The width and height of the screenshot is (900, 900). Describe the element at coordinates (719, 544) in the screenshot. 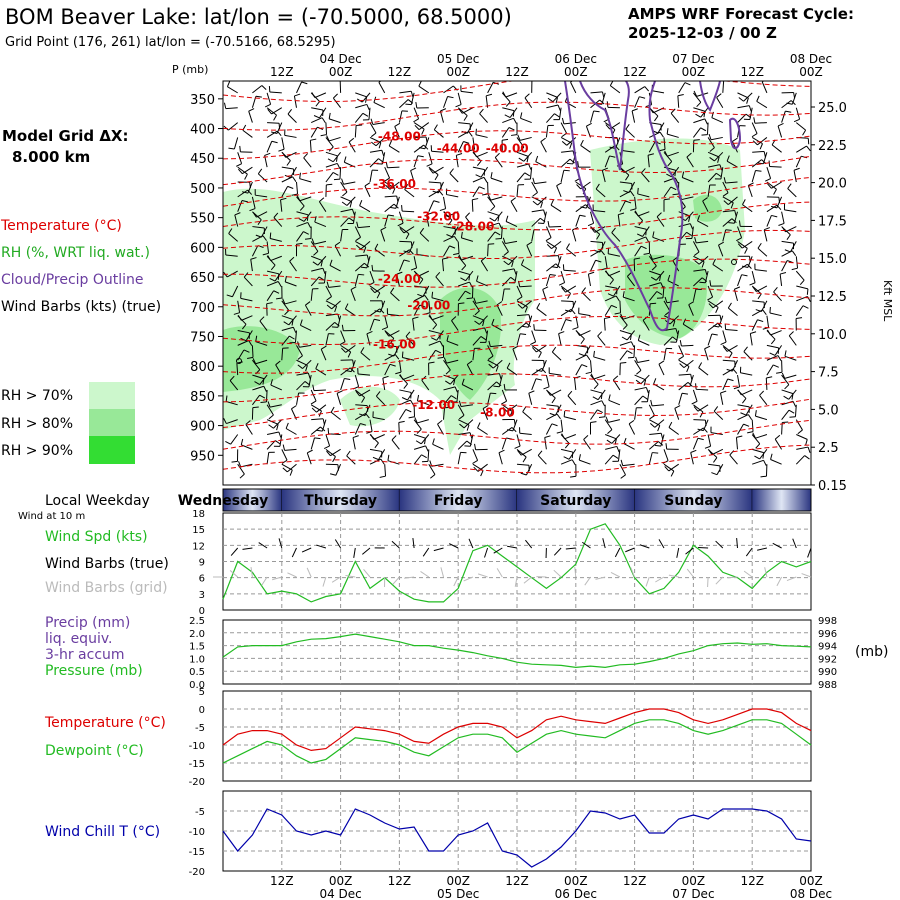

I see `true-wind-barb` at that location.